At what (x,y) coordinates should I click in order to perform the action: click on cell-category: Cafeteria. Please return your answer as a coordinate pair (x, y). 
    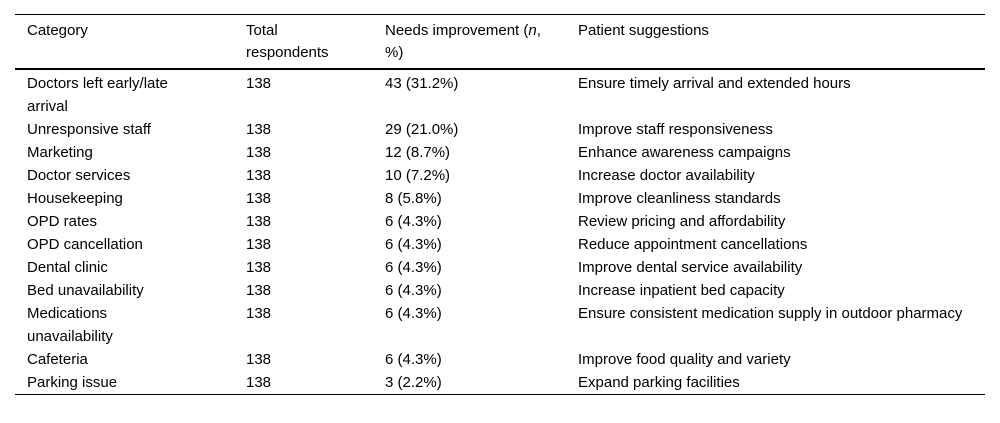
    Looking at the image, I should click on (57, 359).